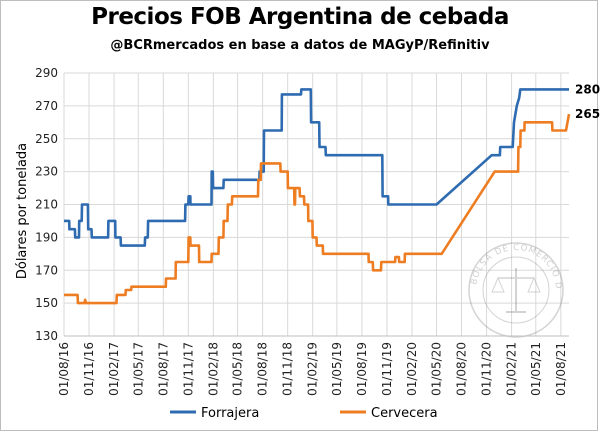 This screenshot has height=433, width=600. Describe the element at coordinates (46, 73) in the screenshot. I see `y-tick-label: 290` at that location.